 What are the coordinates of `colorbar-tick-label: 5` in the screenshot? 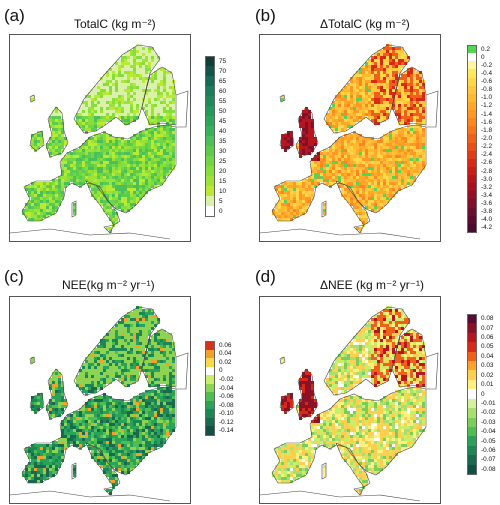 It's located at (221, 201).